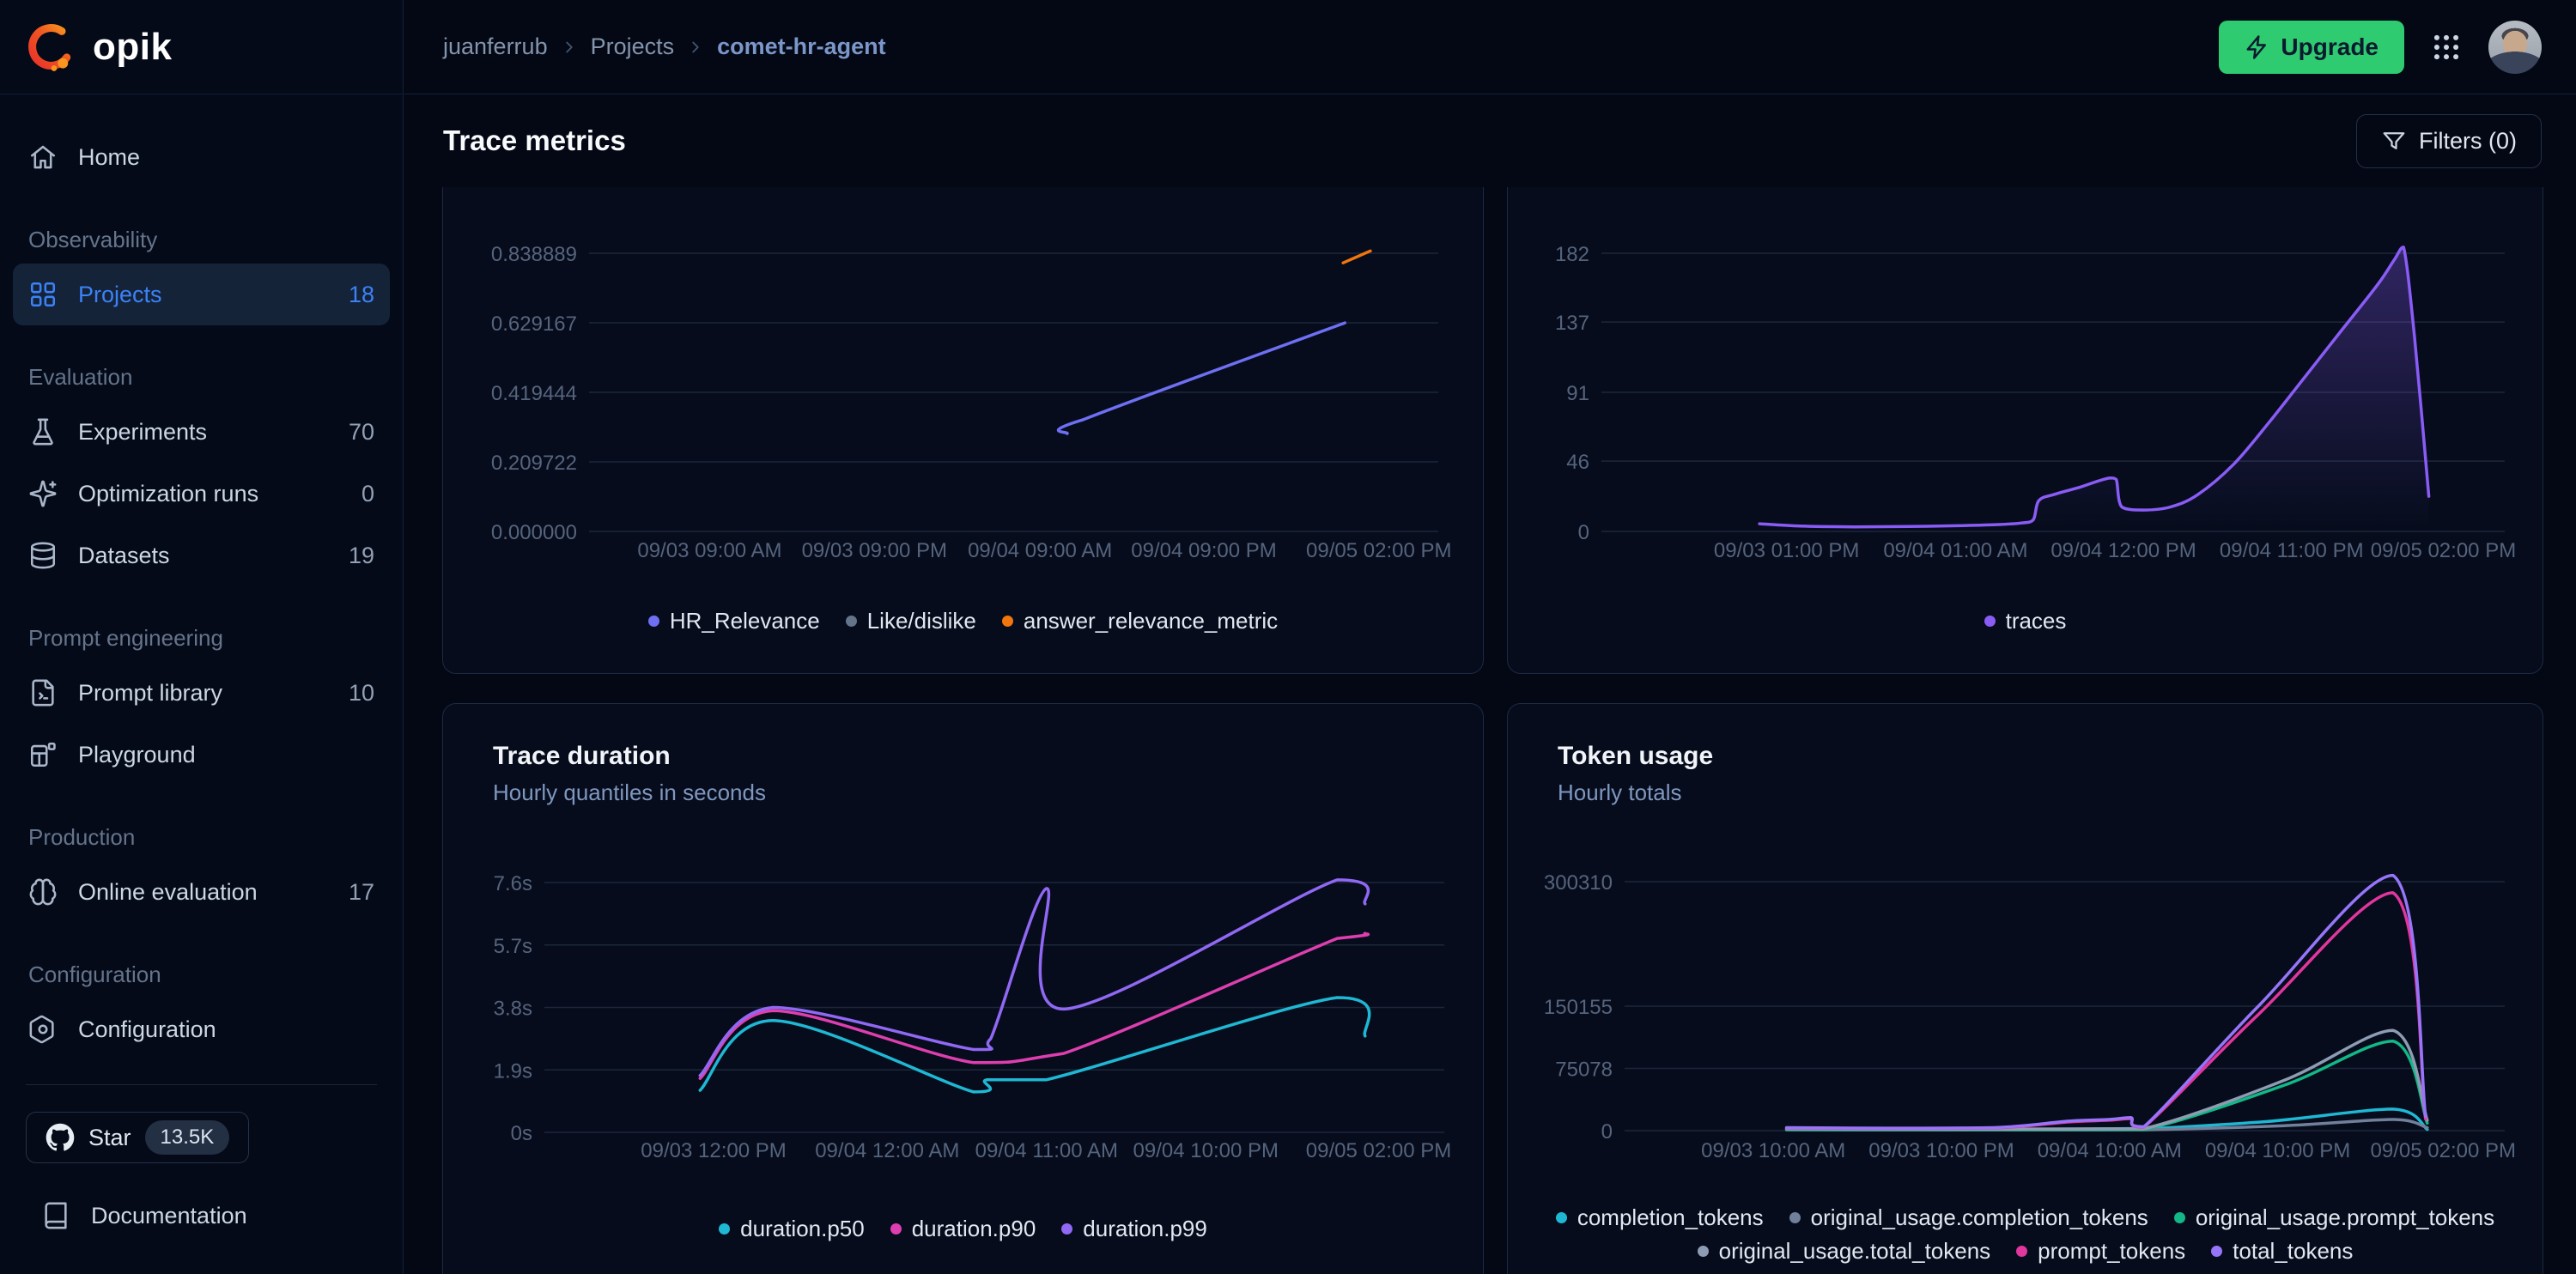 Image resolution: width=2576 pixels, height=1274 pixels. What do you see at coordinates (147, 1029) in the screenshot?
I see `sidebar-item-label: Configuration` at bounding box center [147, 1029].